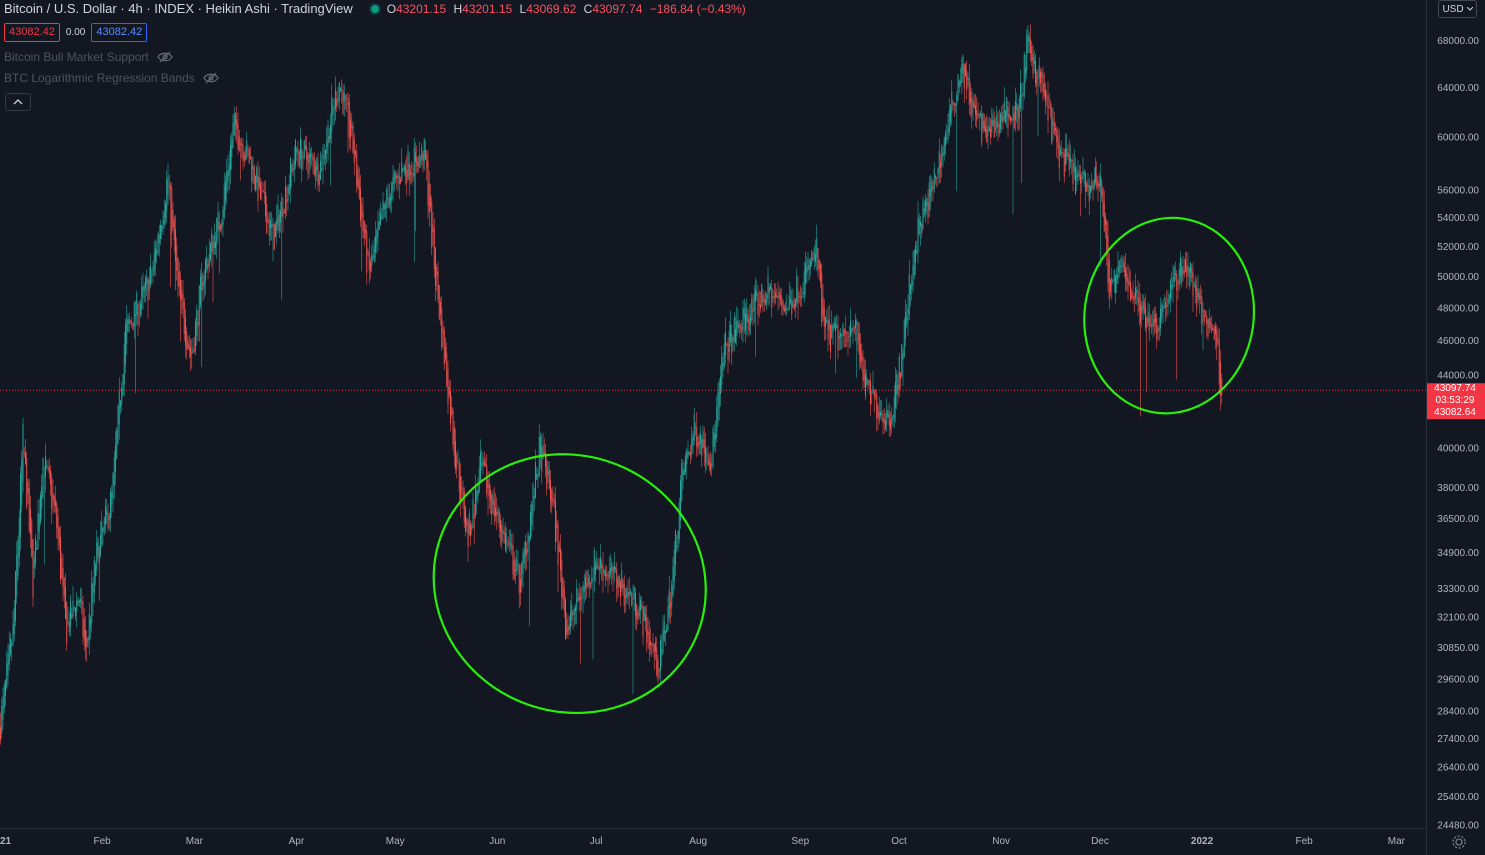  Describe the element at coordinates (1457, 9) in the screenshot. I see `currency-button: USD` at that location.